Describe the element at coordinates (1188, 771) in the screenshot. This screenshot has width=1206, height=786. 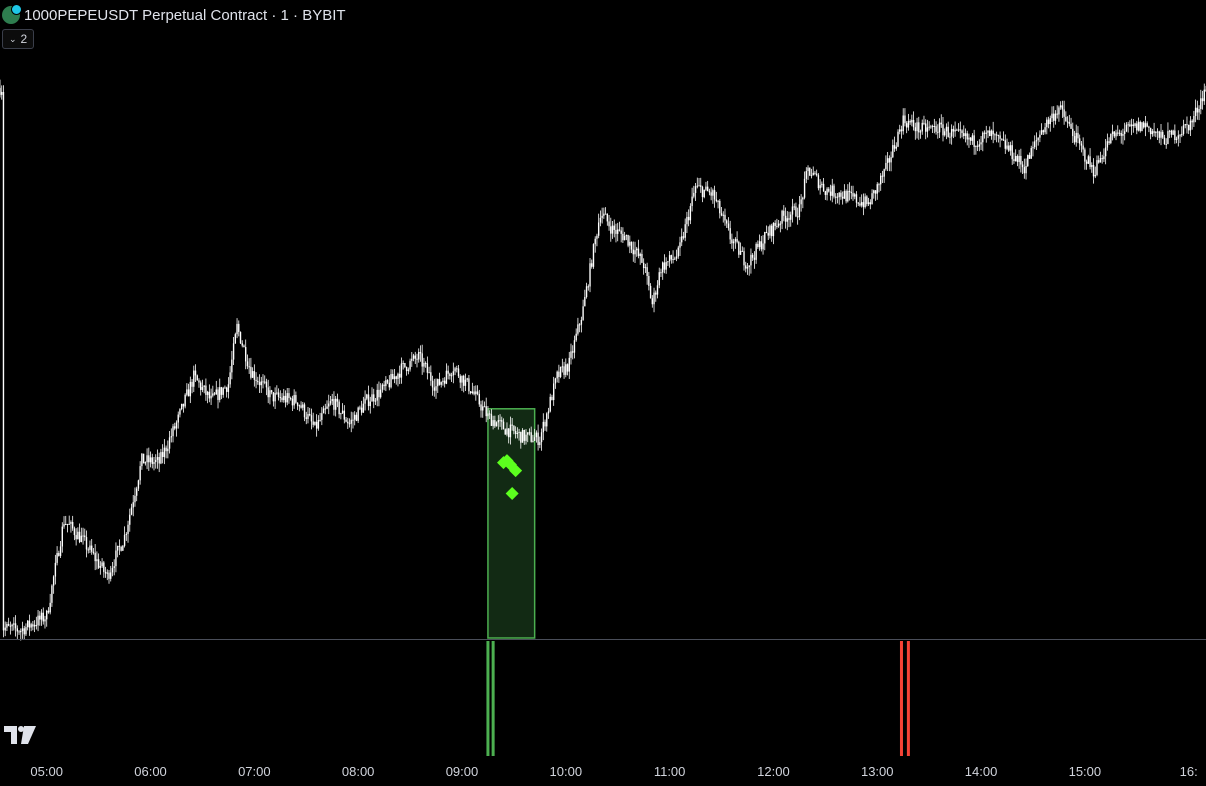
I see `time-tick-label: 16:` at that location.